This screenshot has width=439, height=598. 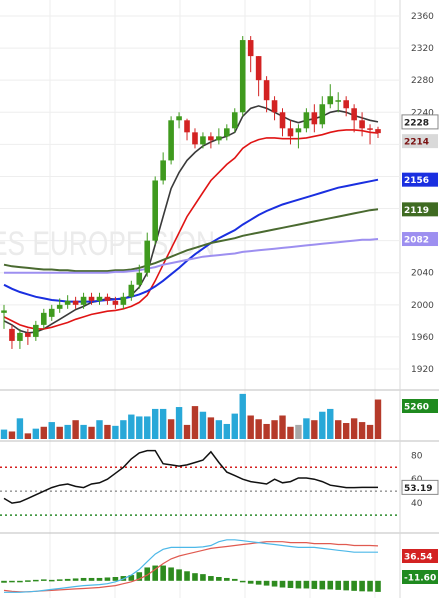 What do you see at coordinates (422, 17) in the screenshot?
I see `price-tick-label: 2360` at bounding box center [422, 17].